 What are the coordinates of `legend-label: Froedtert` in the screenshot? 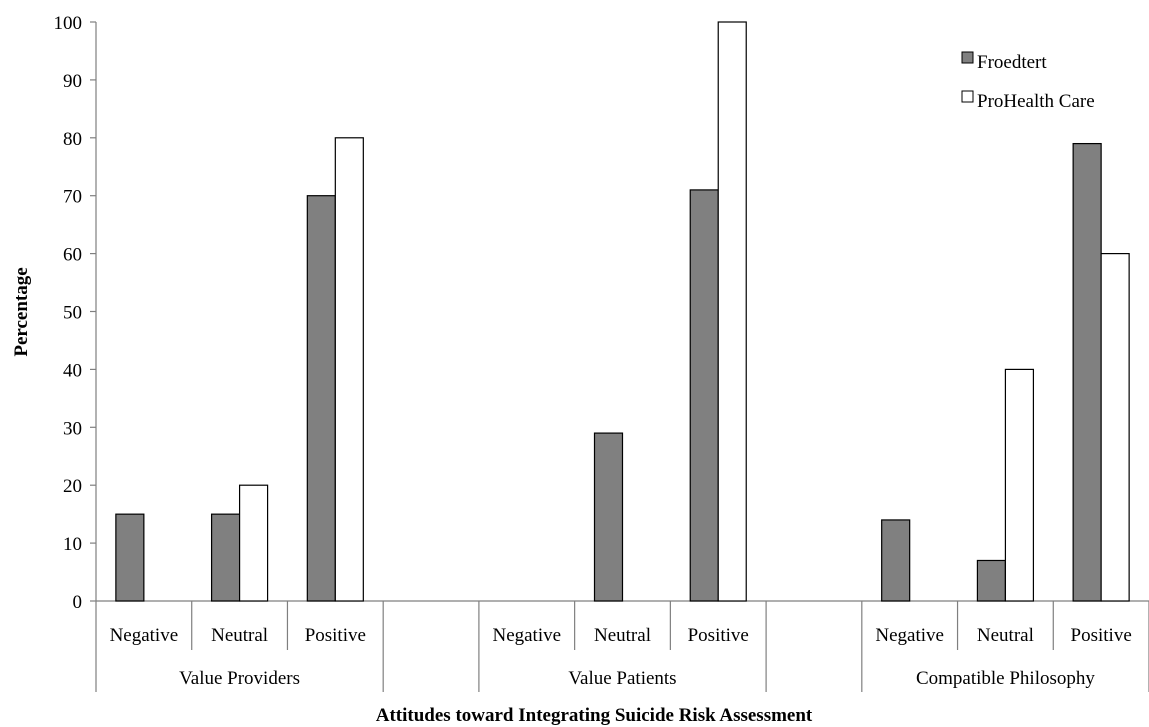 It's located at (1012, 62).